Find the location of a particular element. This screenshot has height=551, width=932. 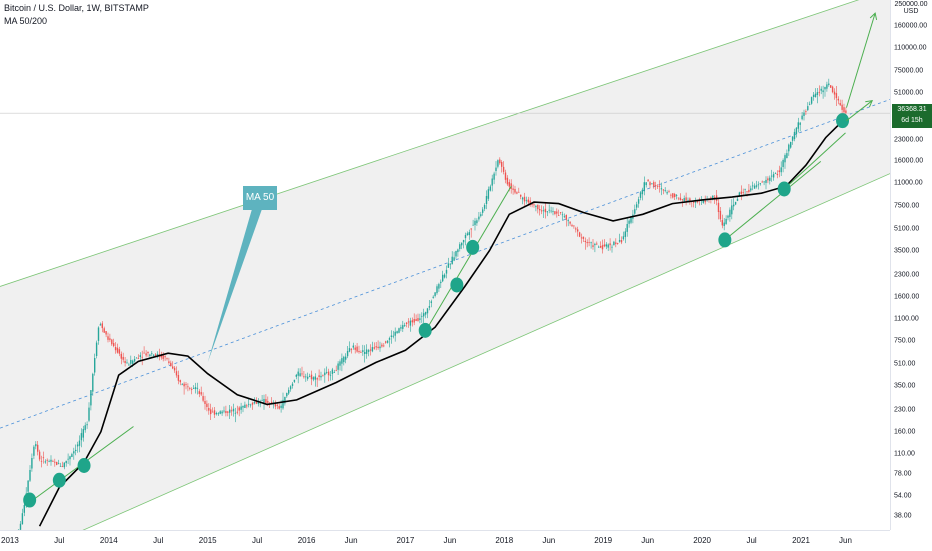

price-tick-label: 510.00 is located at coordinates (904, 363).